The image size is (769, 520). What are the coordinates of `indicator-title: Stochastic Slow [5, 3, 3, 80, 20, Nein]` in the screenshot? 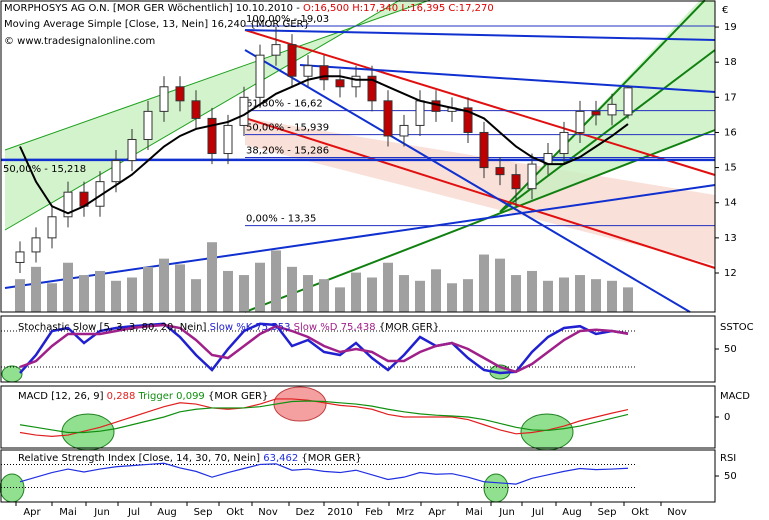 It's located at (112, 327).